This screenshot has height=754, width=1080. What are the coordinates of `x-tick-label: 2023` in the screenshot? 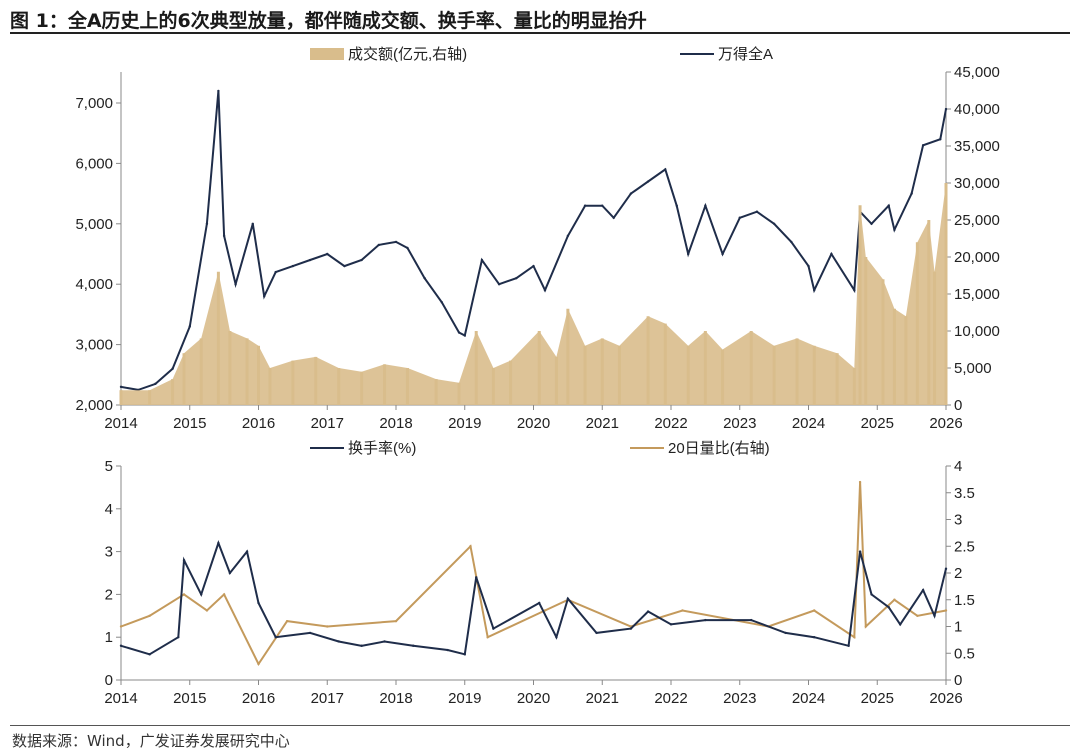 It's located at (739, 698).